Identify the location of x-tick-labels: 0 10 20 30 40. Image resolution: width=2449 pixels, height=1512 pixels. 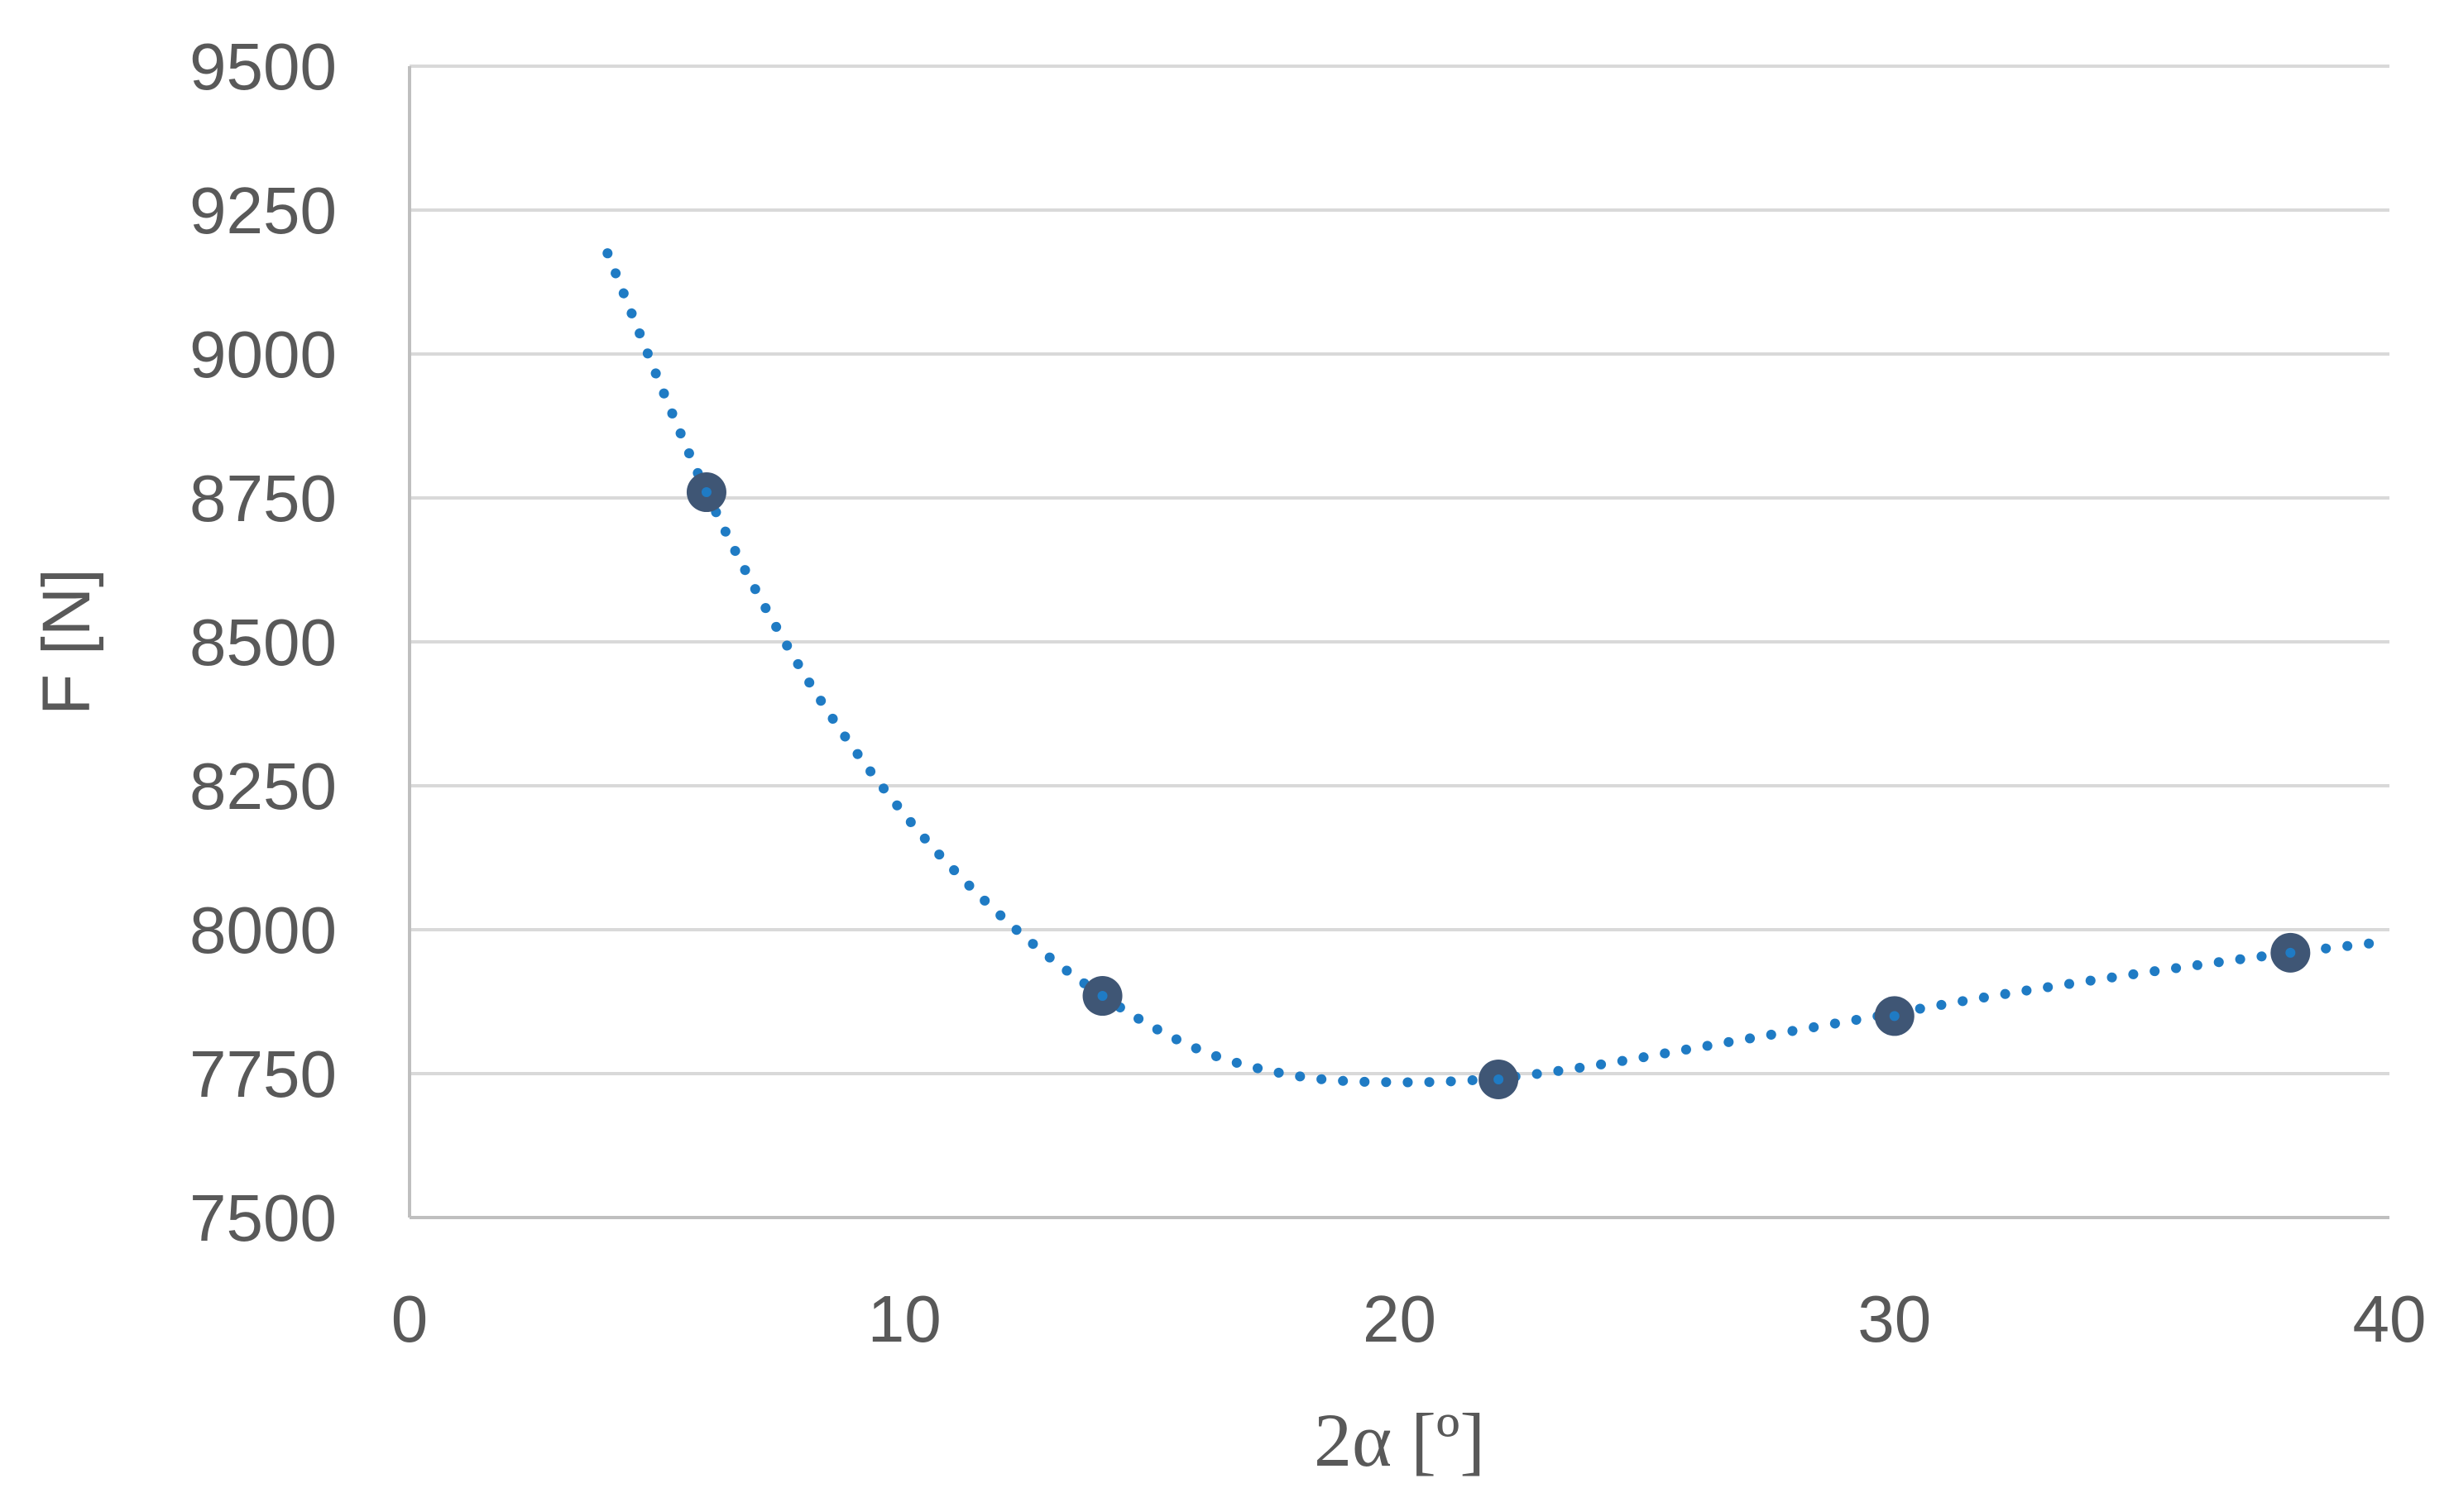
(1409, 1319).